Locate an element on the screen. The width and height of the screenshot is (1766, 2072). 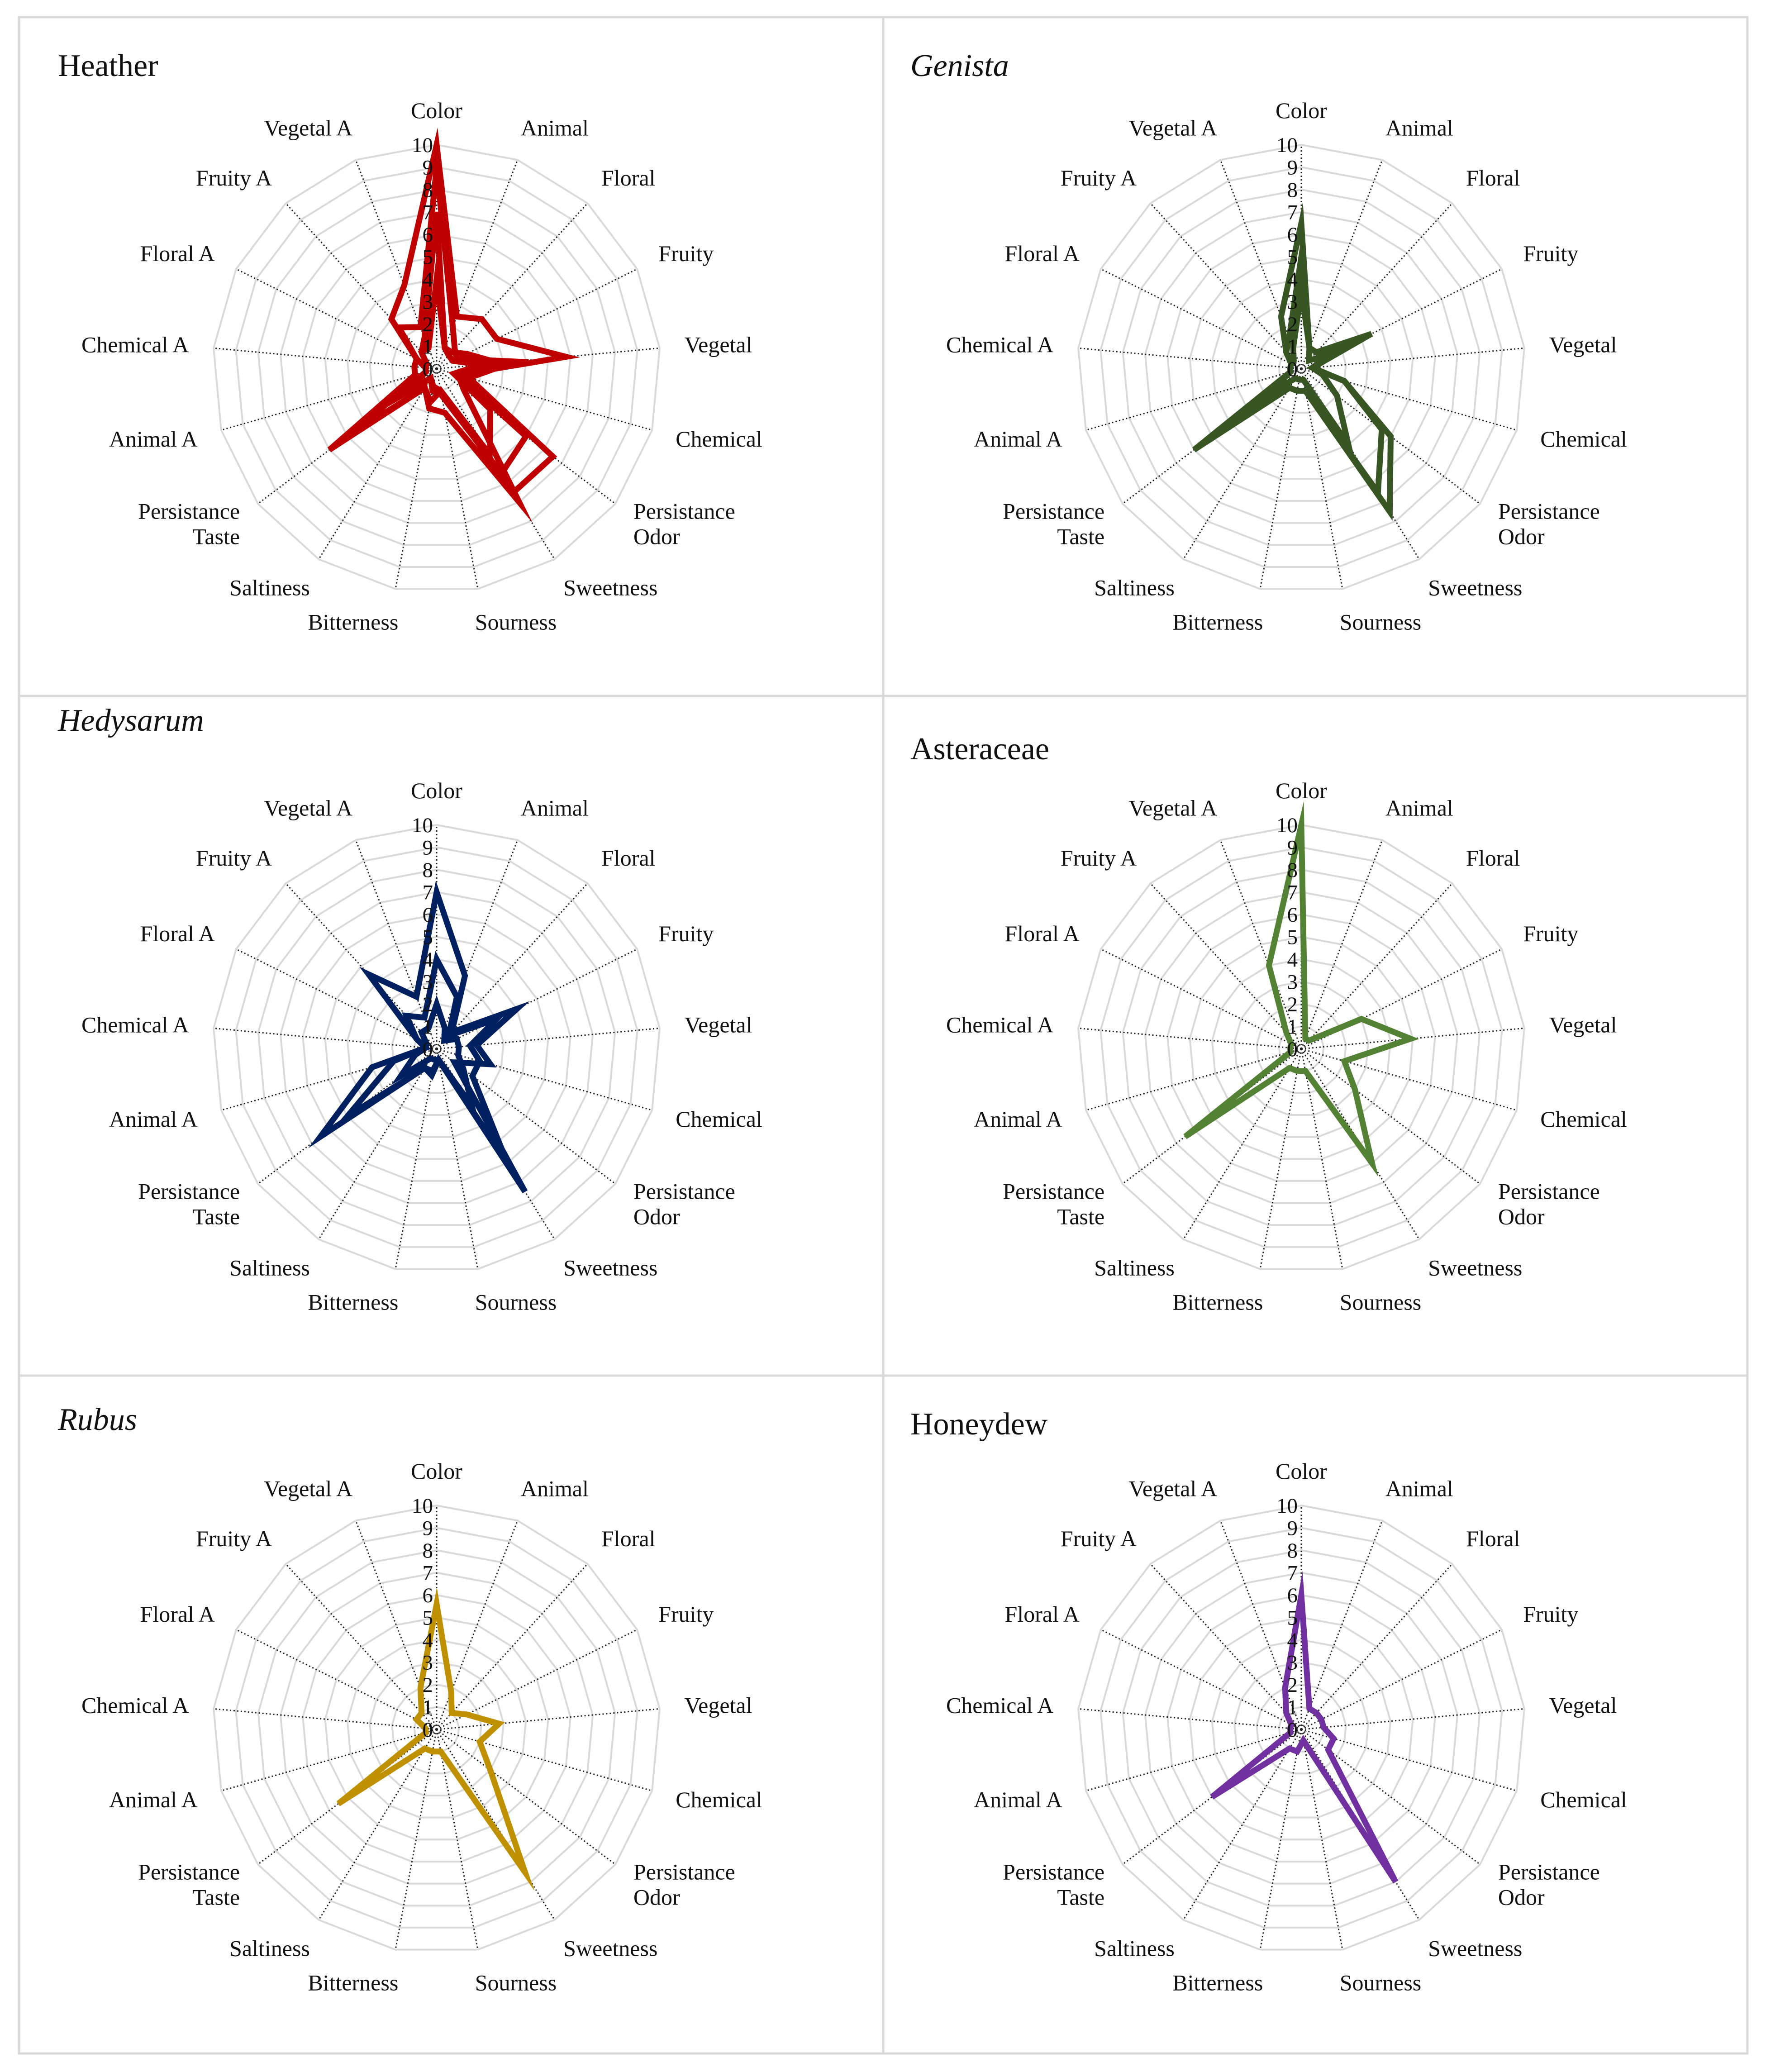
axis-label: Vegetal A is located at coordinates (308, 808).